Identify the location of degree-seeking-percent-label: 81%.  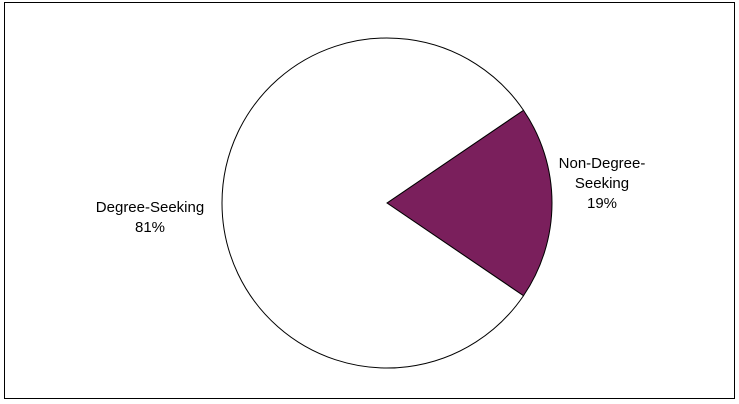
(150, 227).